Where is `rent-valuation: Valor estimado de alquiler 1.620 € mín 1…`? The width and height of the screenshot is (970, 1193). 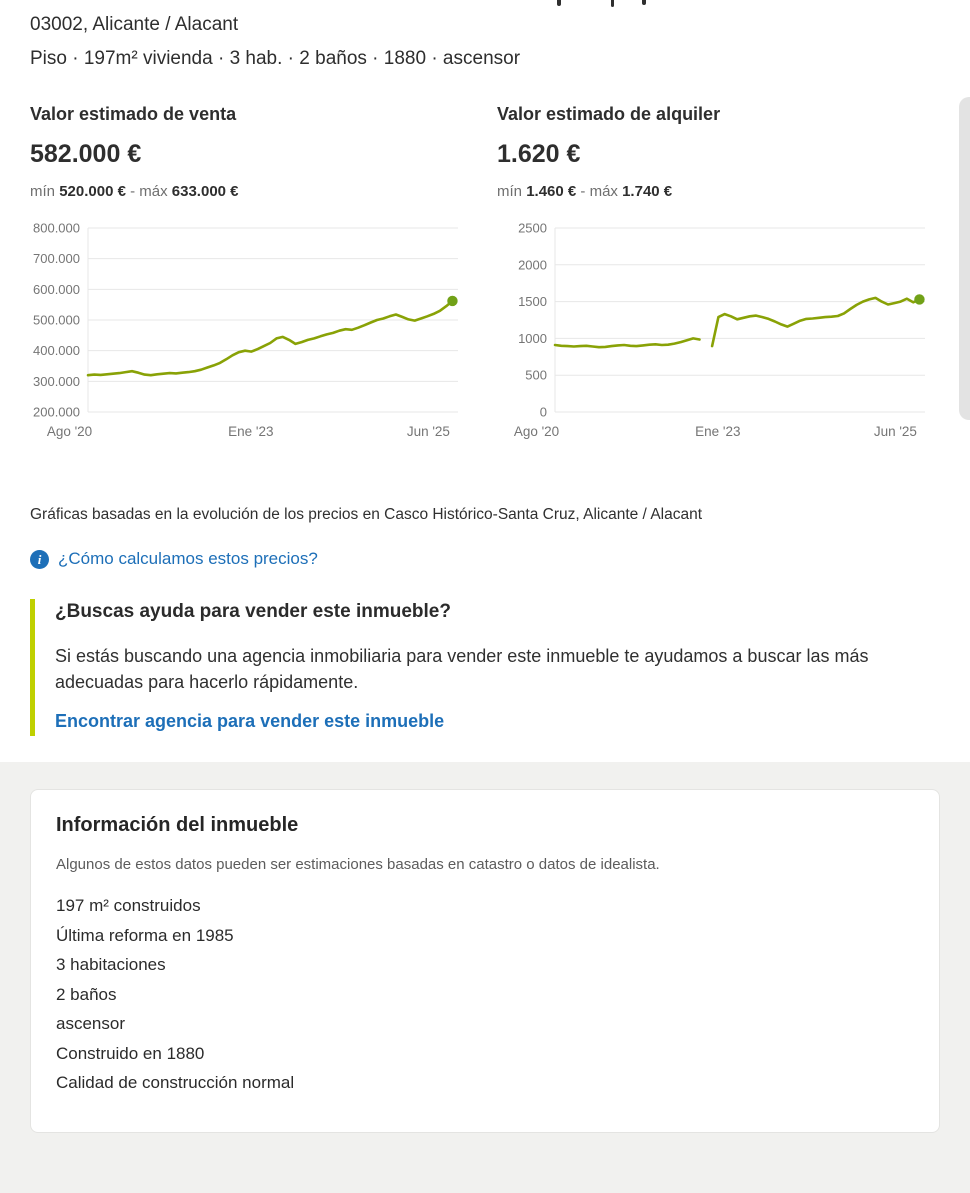 rent-valuation: Valor estimado de alquiler 1.620 € mín 1… is located at coordinates (712, 282).